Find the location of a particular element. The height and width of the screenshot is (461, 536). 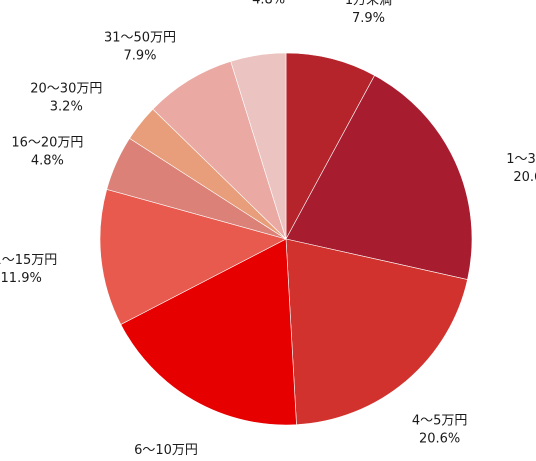

pie-label-1: 1万未満 7.9% is located at coordinates (368, 13).